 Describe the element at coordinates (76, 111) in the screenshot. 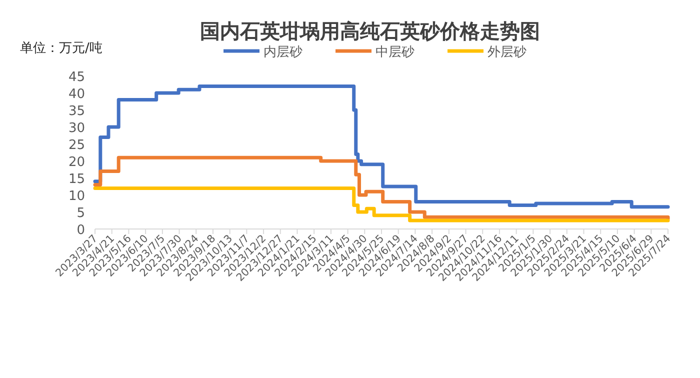

I see `ytick: 35` at that location.